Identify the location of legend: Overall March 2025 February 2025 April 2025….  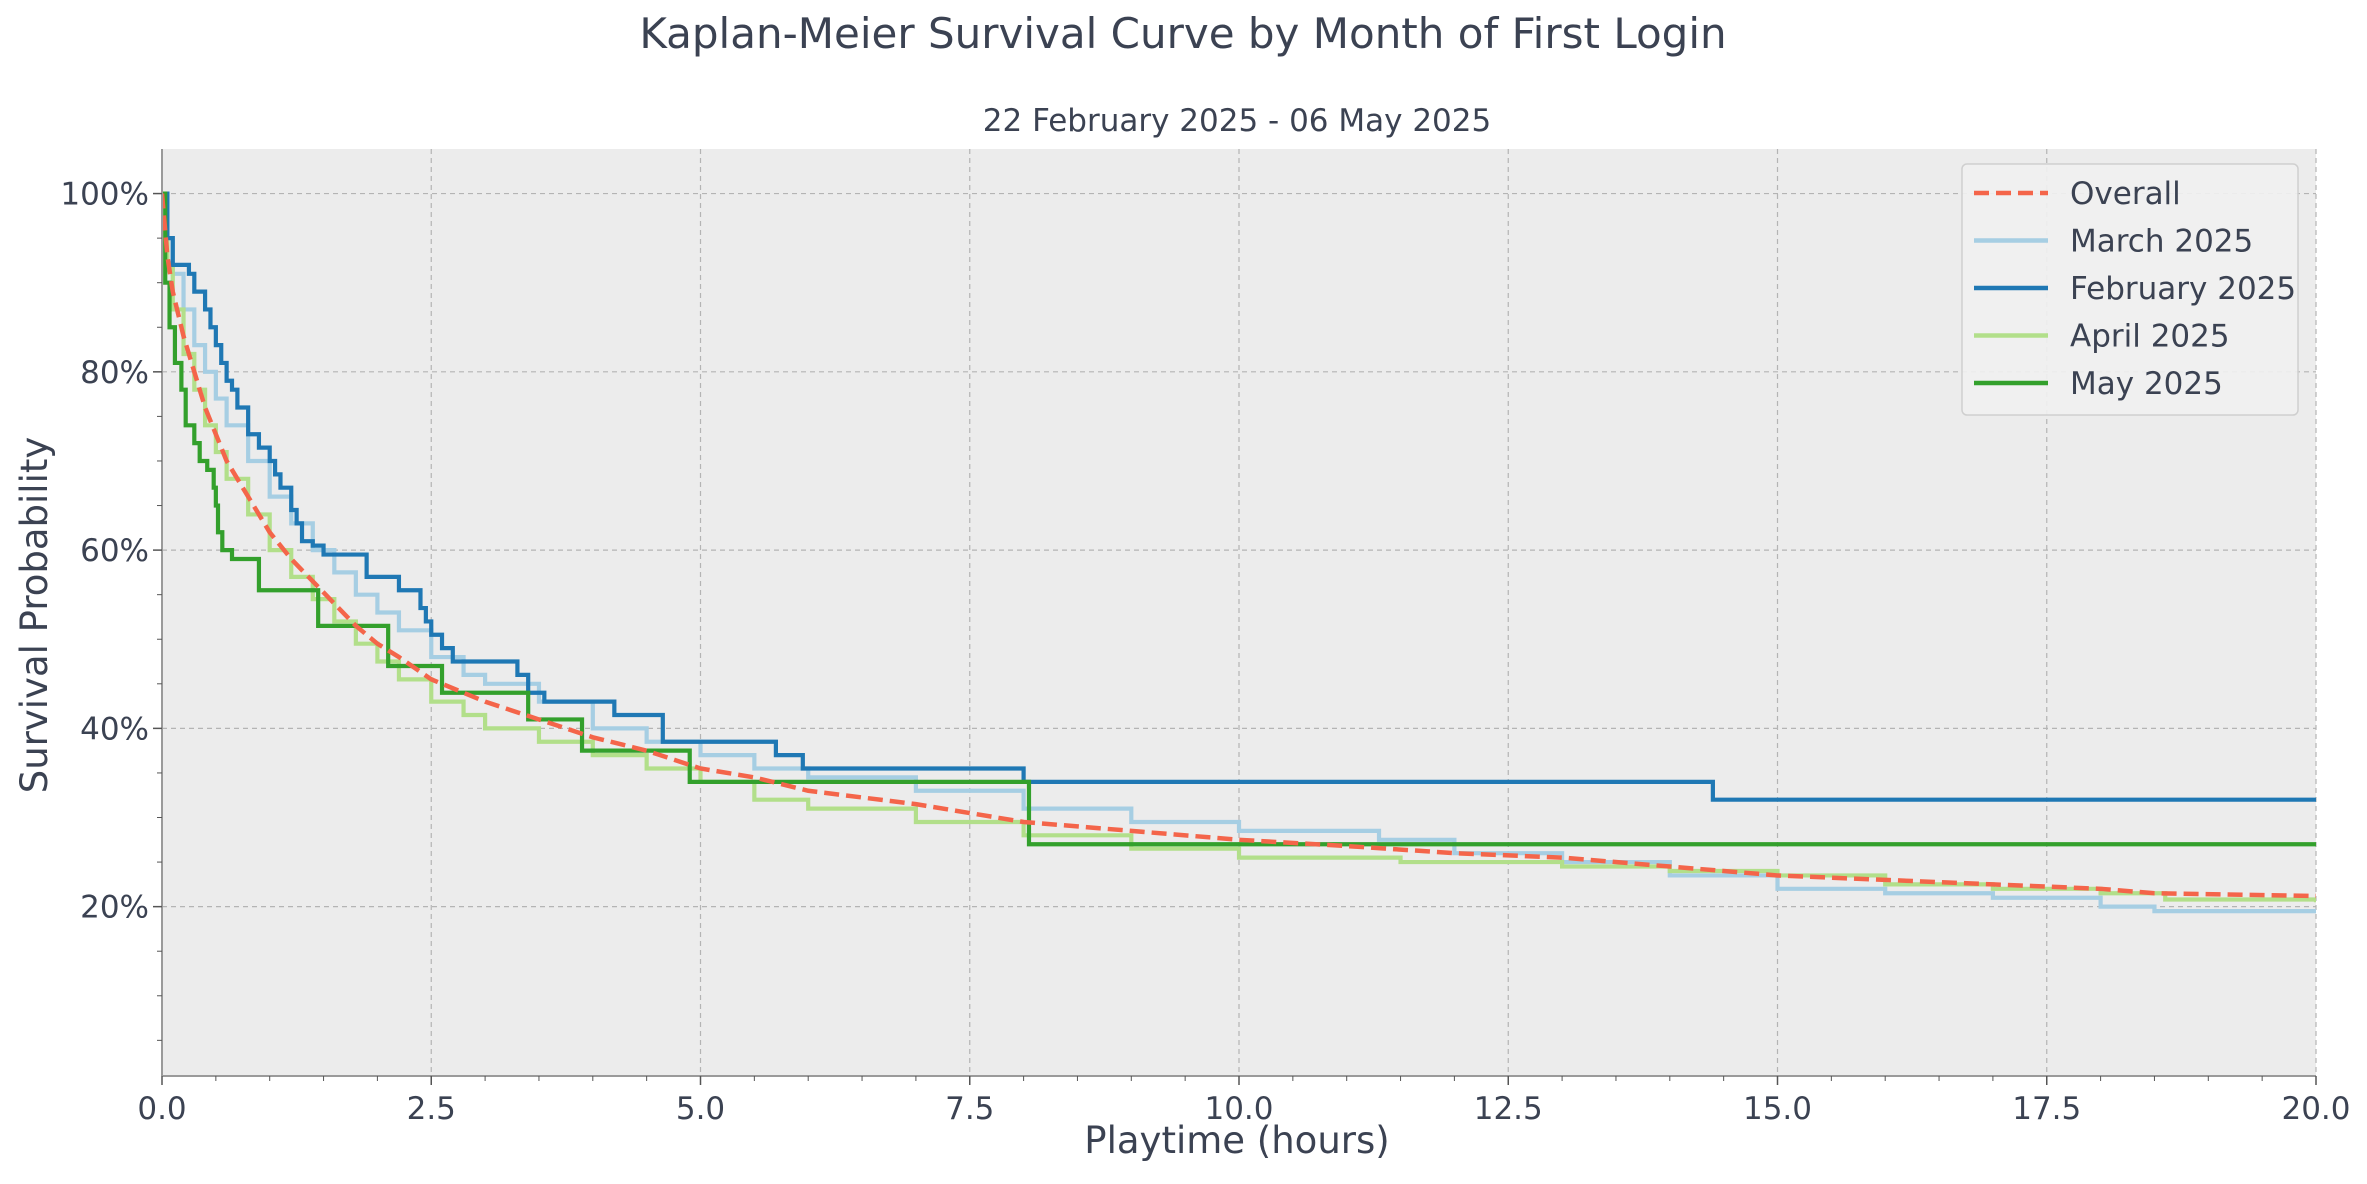
(2130, 289).